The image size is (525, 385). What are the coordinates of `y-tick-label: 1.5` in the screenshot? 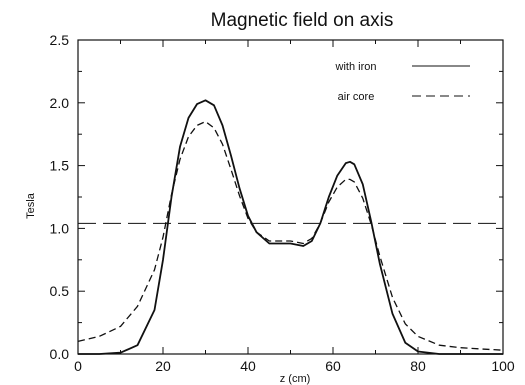 It's located at (60, 166).